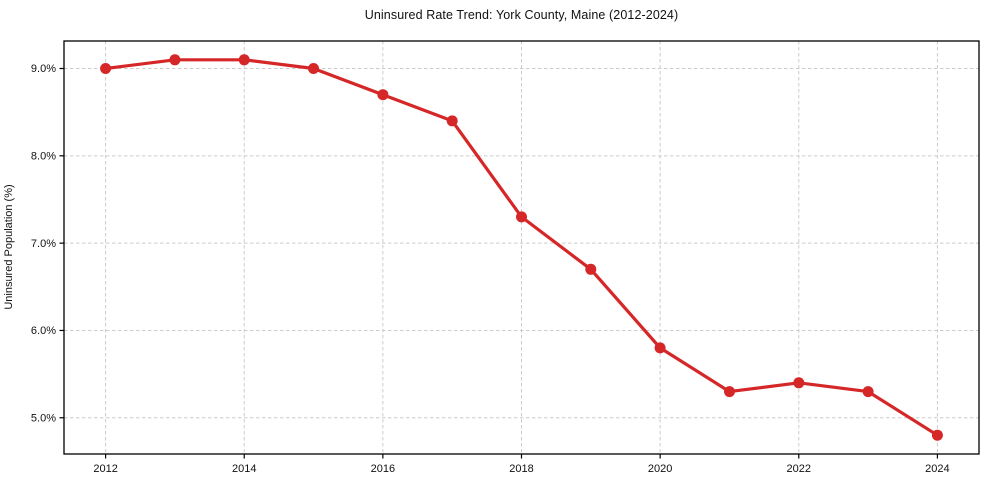 The image size is (989, 490). Describe the element at coordinates (937, 469) in the screenshot. I see `x-tick-label: 2024` at that location.